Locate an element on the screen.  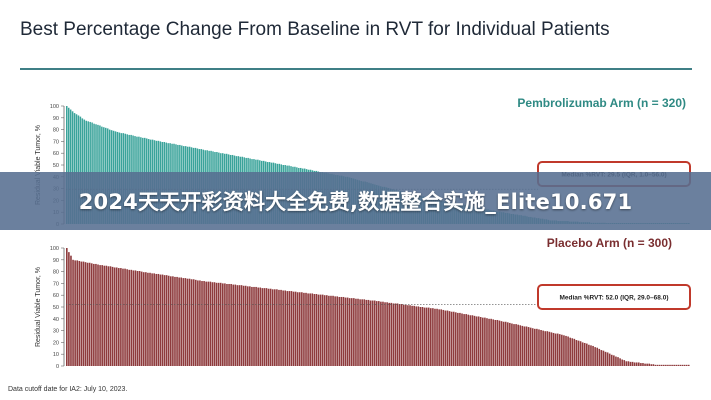
placebo-median-label: Median %RVT: 52.0 (IQR, 29.0–68.0) is located at coordinates (614, 298).